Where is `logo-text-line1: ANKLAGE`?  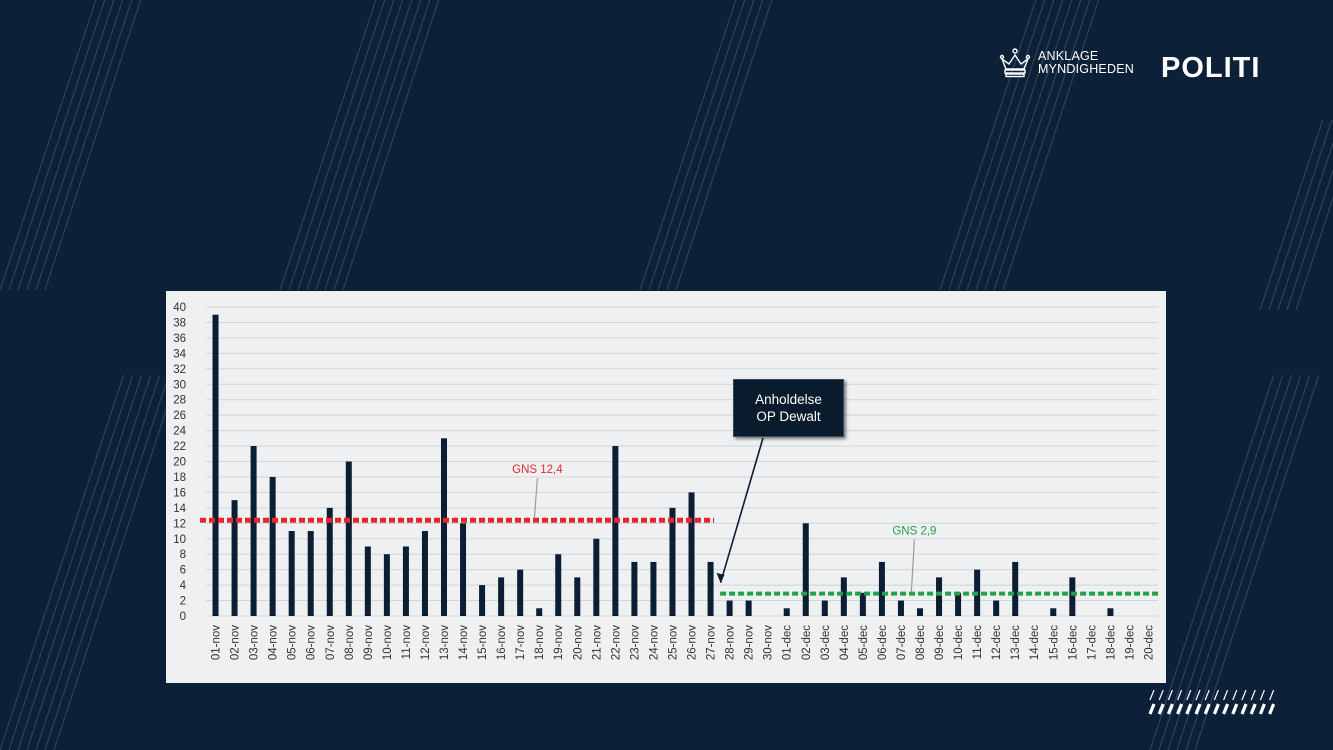 logo-text-line1: ANKLAGE is located at coordinates (1068, 56).